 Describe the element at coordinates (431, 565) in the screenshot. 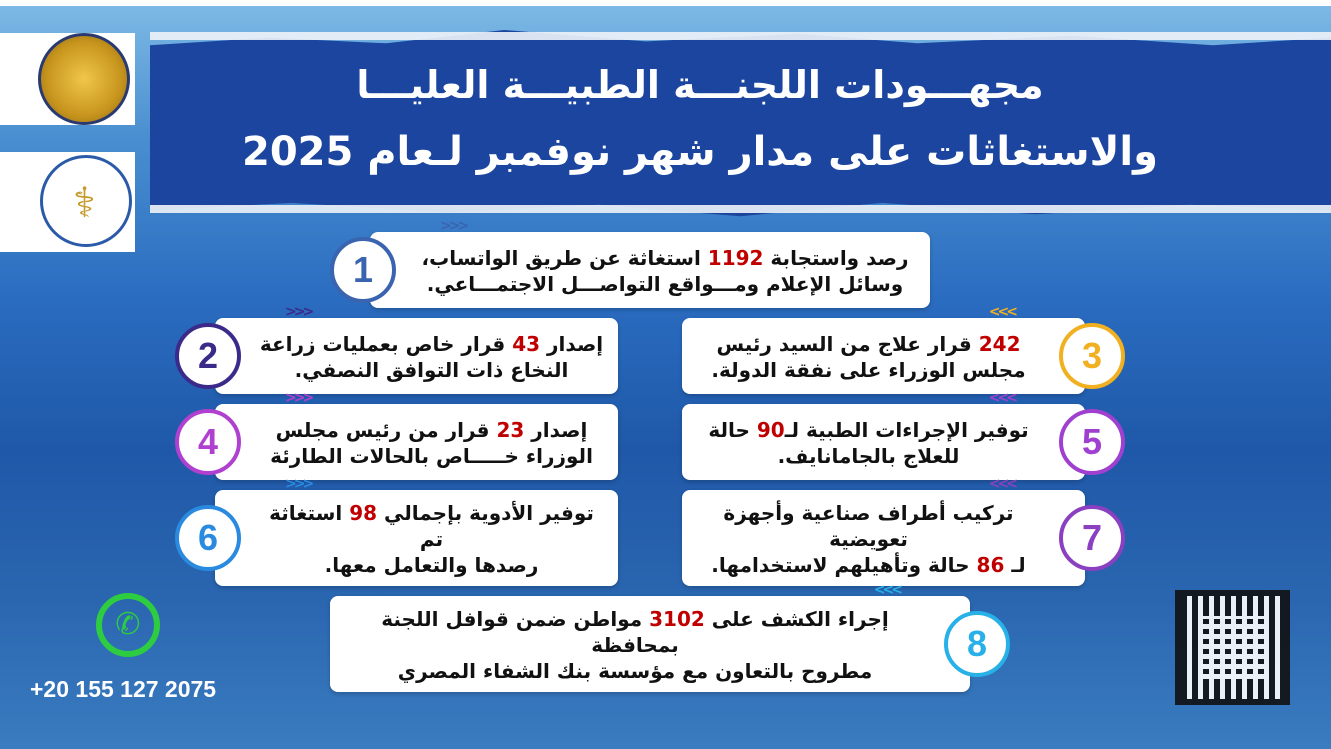

I see `item-line-2: رصدها والتعامل معها.` at that location.